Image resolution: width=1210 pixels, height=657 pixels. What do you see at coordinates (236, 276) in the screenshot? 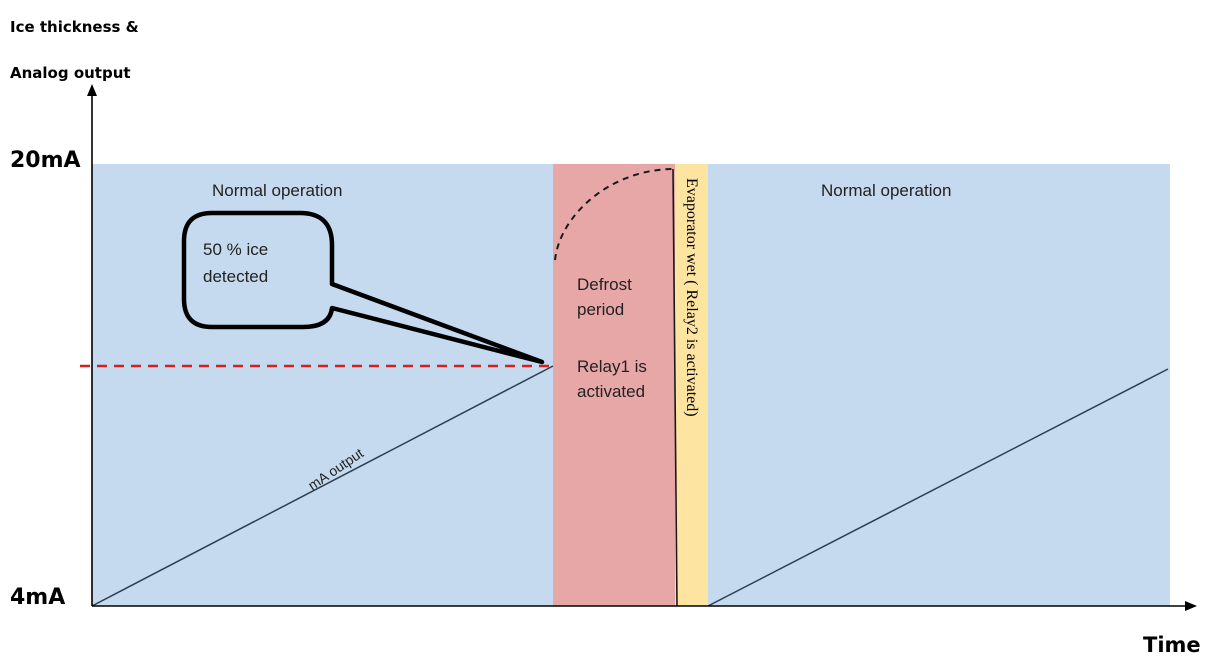
I see `callout-line2: detected` at bounding box center [236, 276].